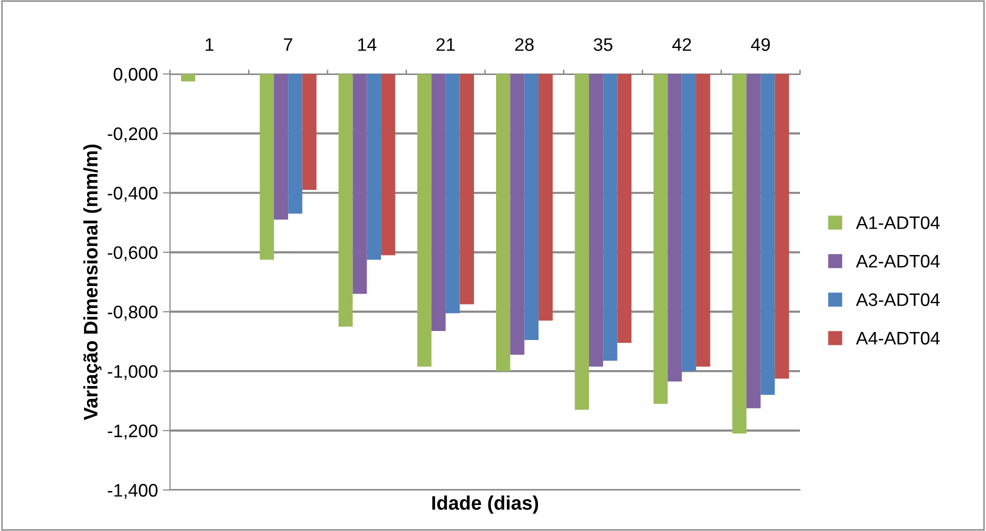 The height and width of the screenshot is (531, 986). Describe the element at coordinates (133, 491) in the screenshot. I see `y-tick-label: -1,400` at that location.